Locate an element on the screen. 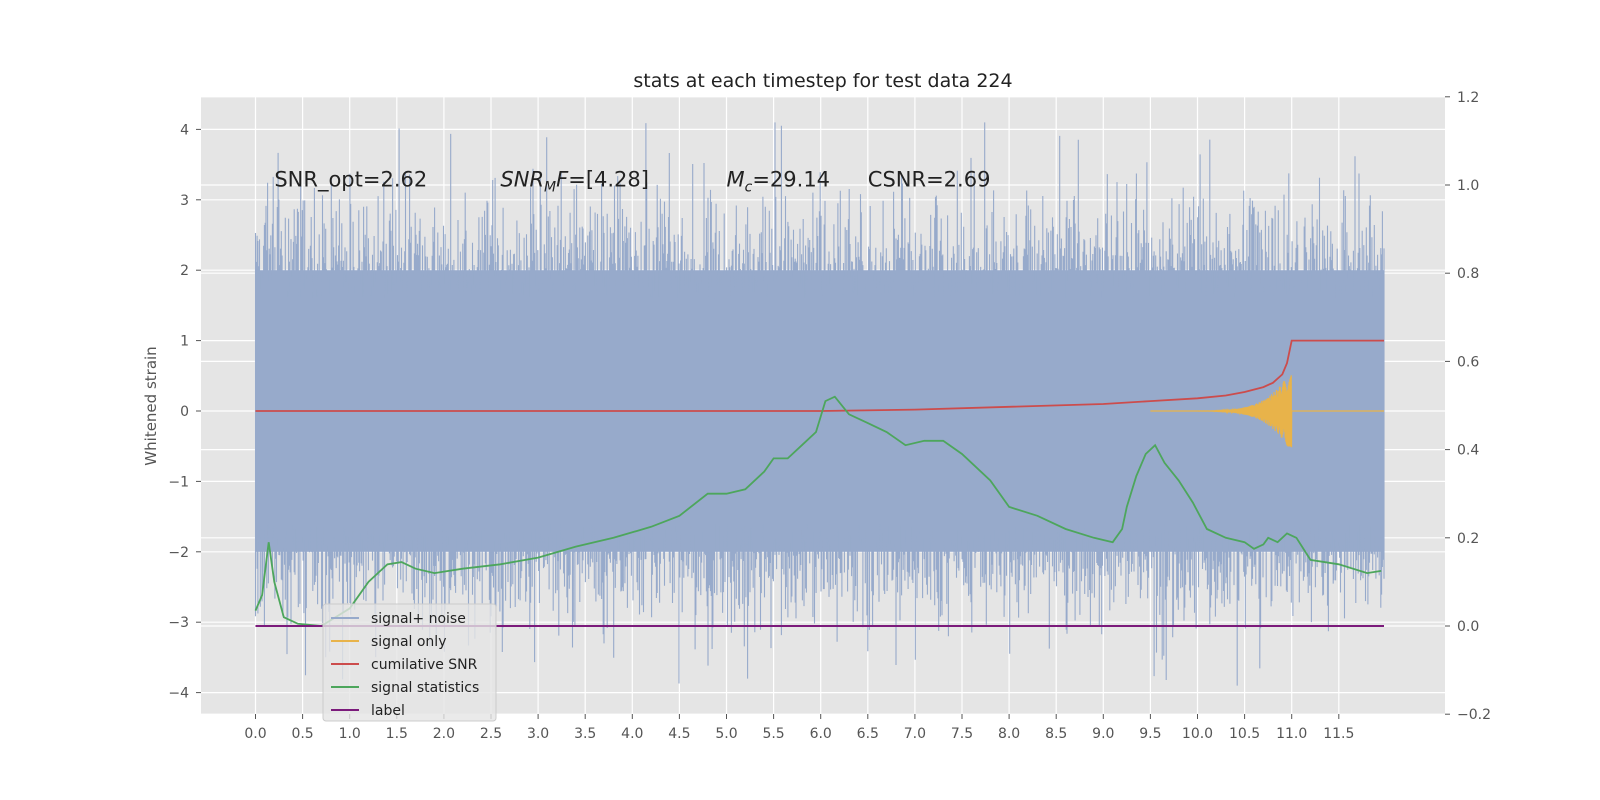 The image size is (1600, 800). y-axis-left: 4 3 2 1 0 −1 −2 −3 −4 is located at coordinates (184, 412).